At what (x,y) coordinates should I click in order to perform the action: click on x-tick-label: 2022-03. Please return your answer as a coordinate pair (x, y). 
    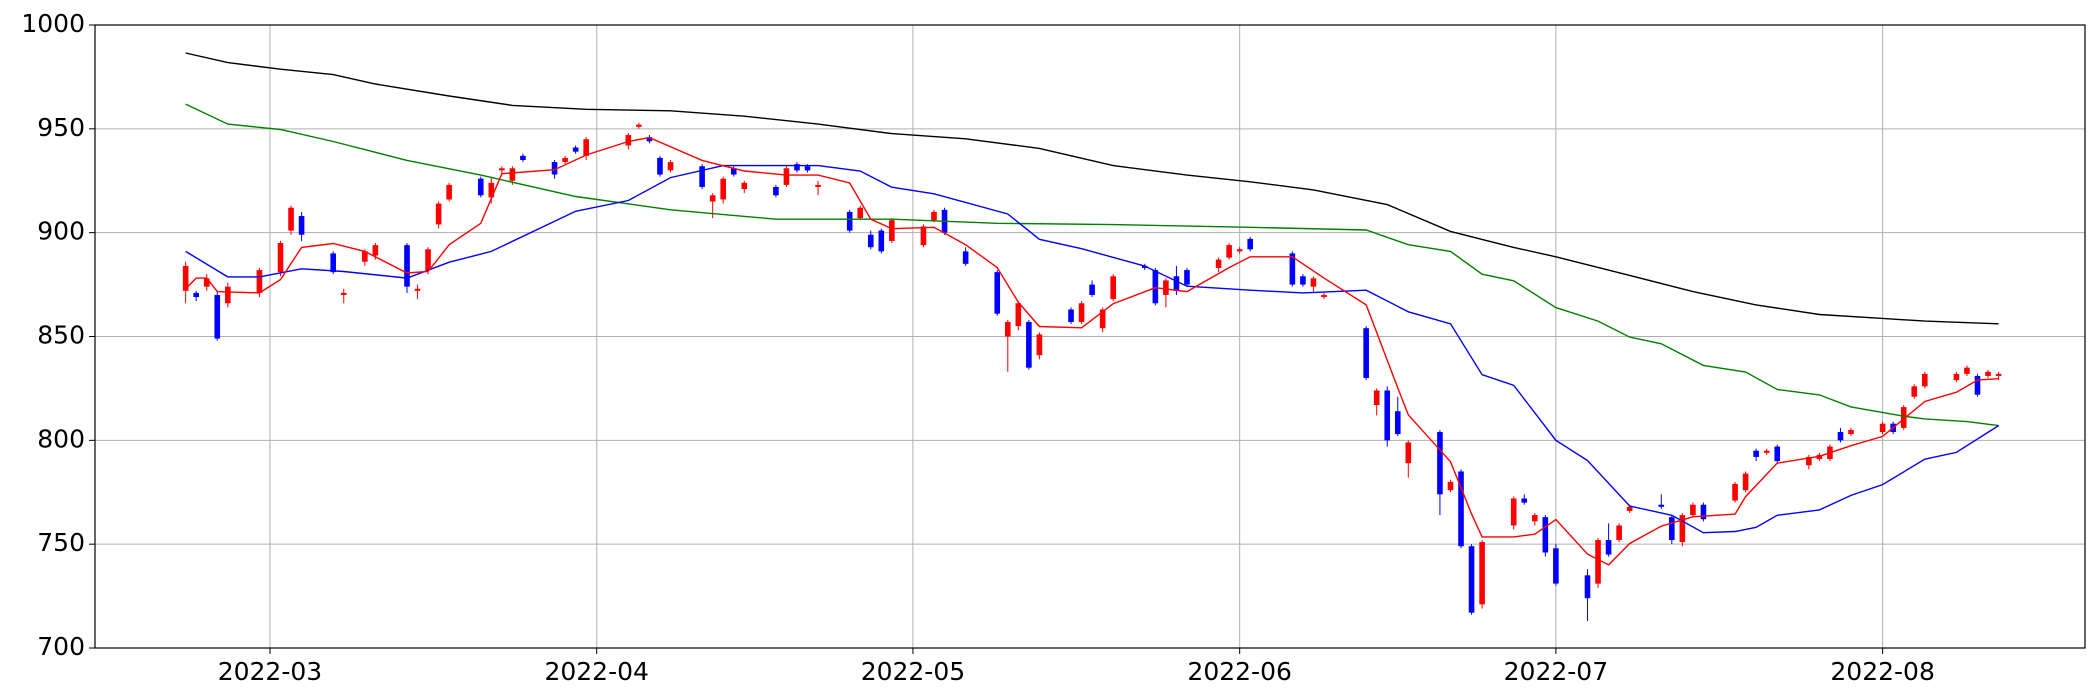
    Looking at the image, I should click on (270, 671).